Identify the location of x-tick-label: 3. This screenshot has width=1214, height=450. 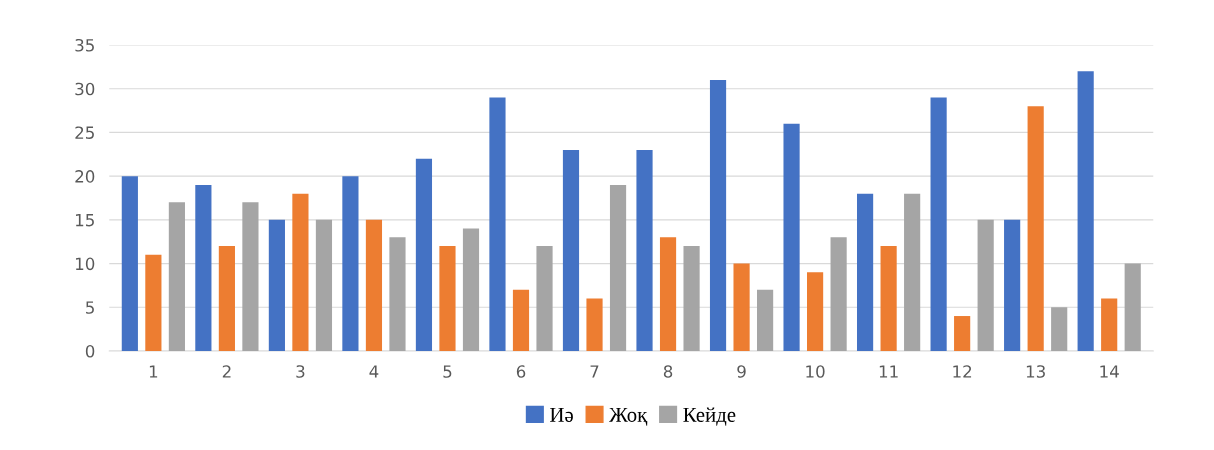
(300, 371).